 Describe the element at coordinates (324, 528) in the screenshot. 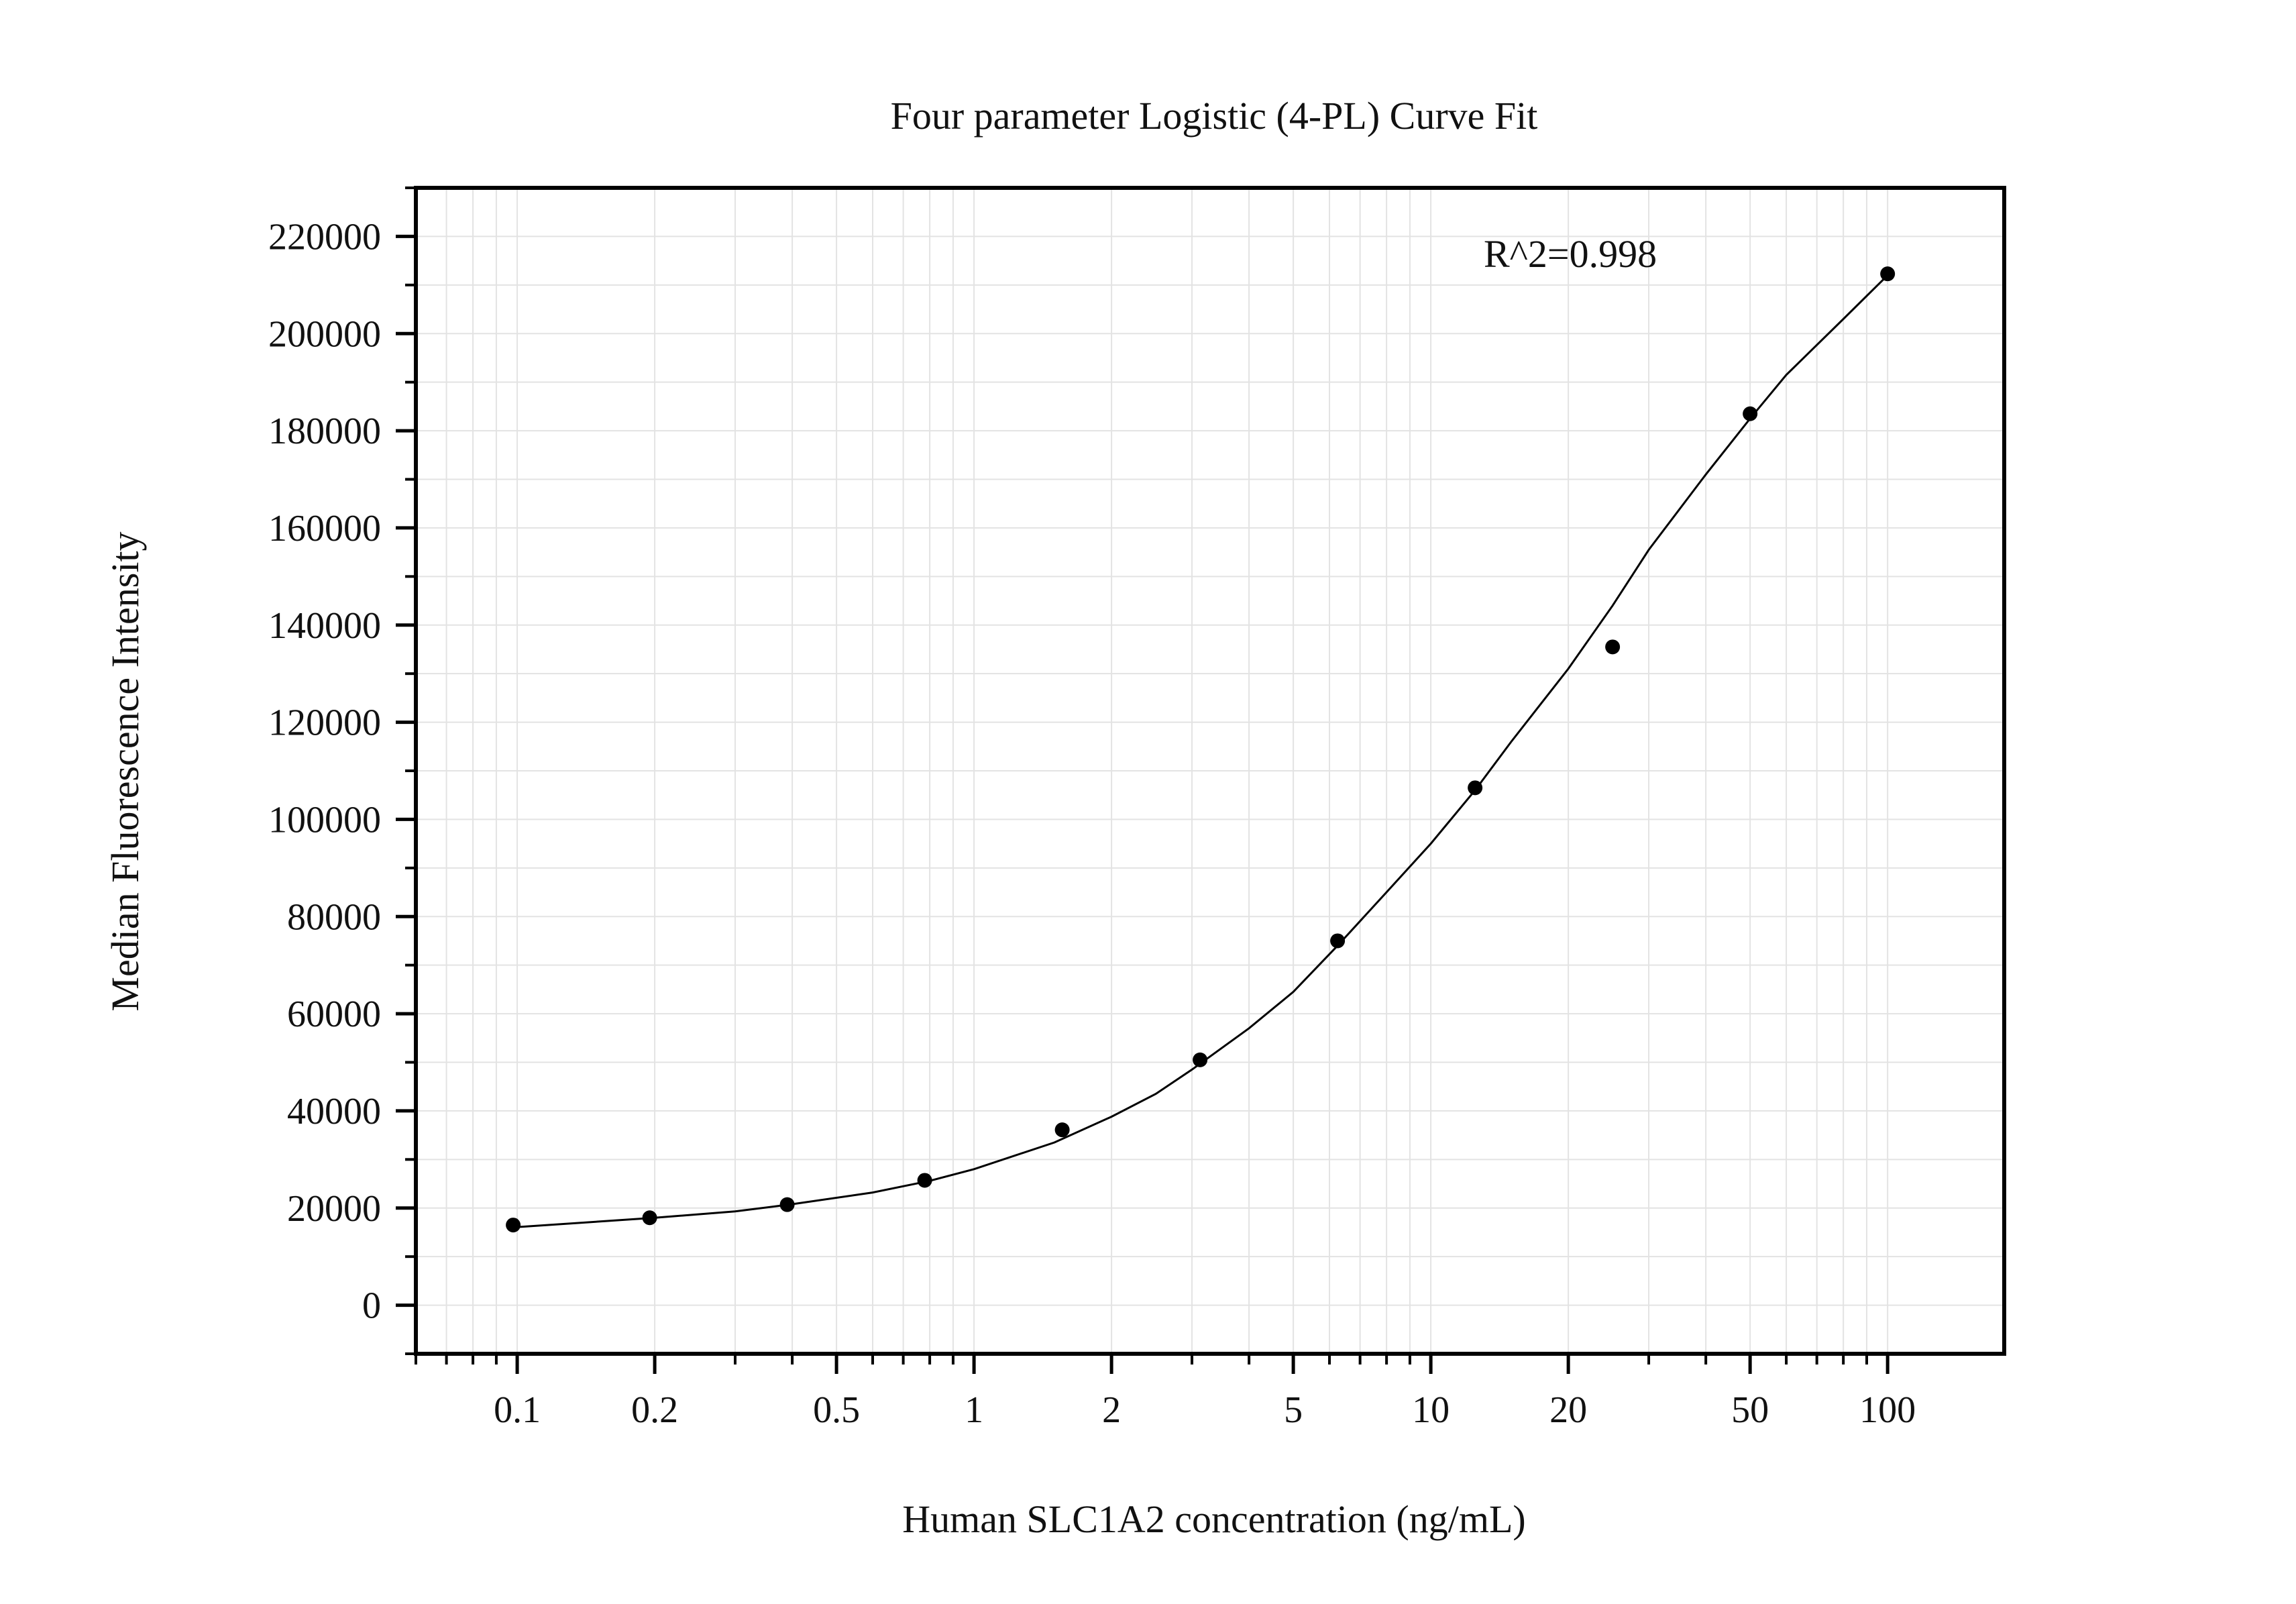

I see `y-tick-label: 160000` at that location.